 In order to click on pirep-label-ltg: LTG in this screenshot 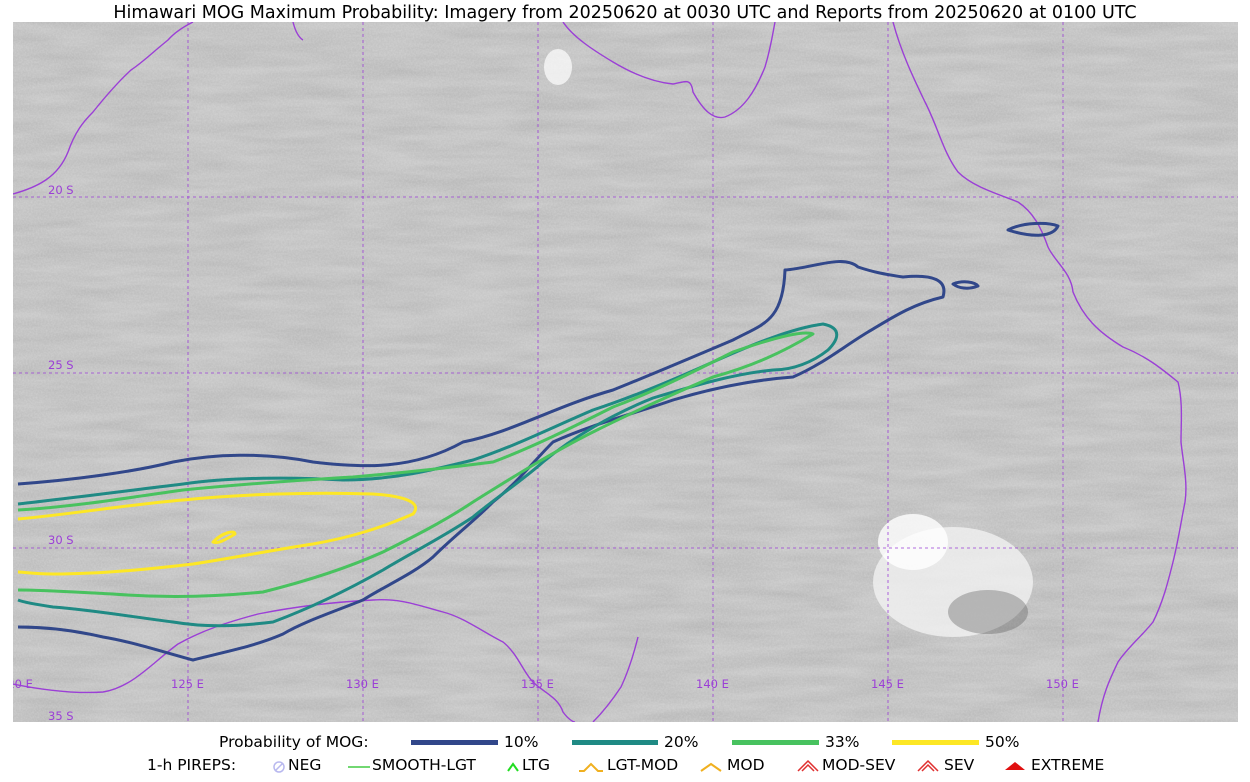, I will do `click(536, 765)`.